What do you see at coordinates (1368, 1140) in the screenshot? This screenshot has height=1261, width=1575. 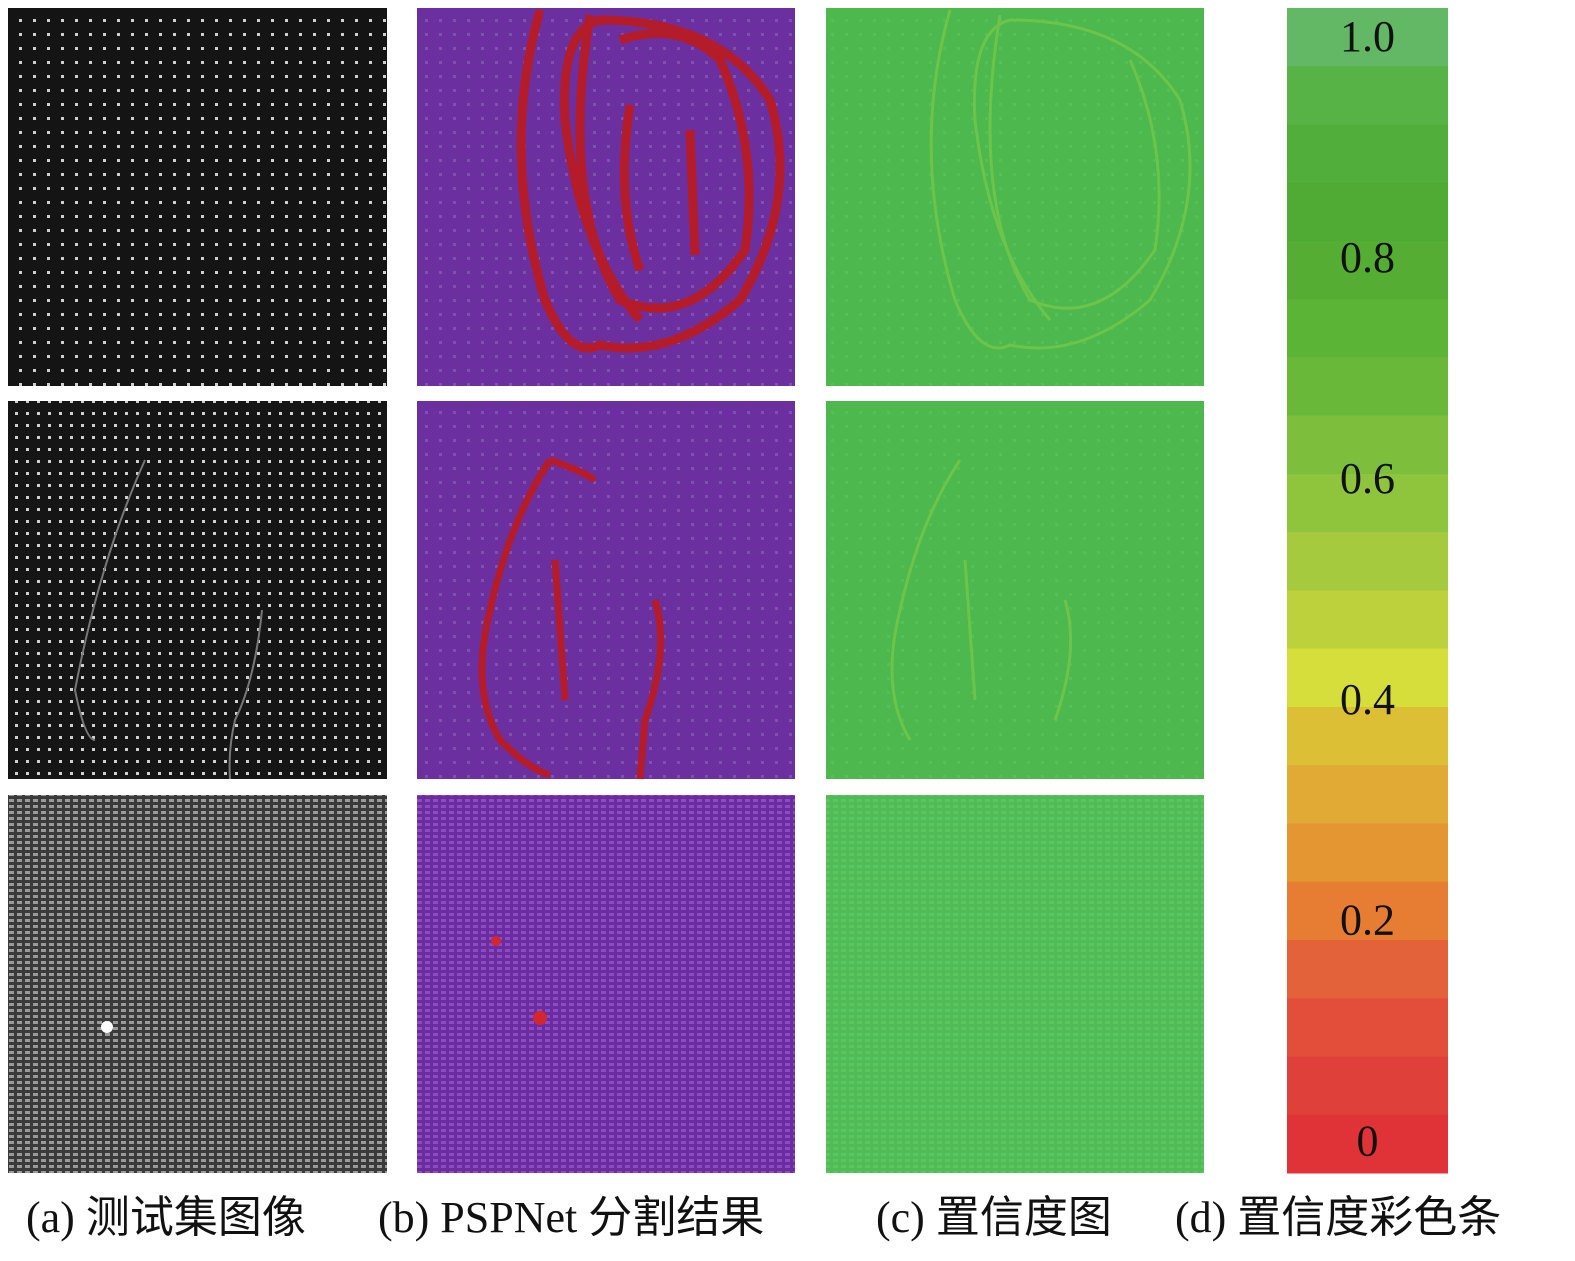 I see `tick-label: 0` at bounding box center [1368, 1140].